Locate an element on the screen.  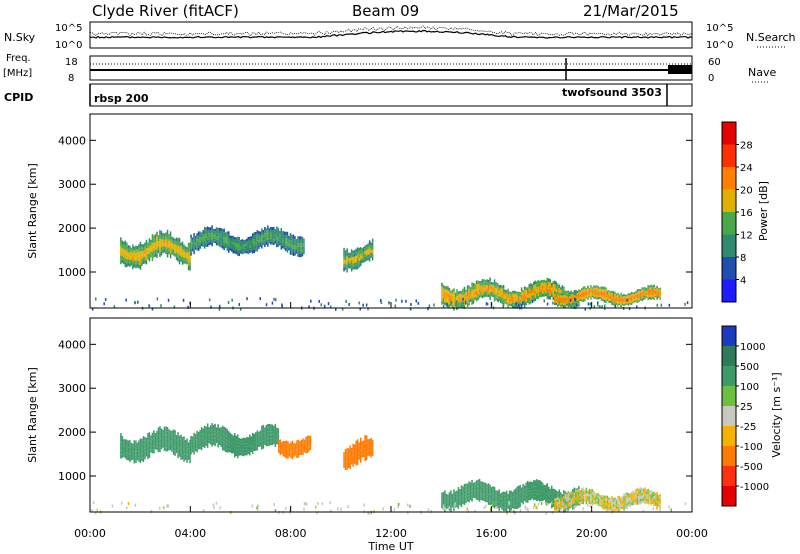
freq-tick-bottom: 8 is located at coordinates (71, 78).